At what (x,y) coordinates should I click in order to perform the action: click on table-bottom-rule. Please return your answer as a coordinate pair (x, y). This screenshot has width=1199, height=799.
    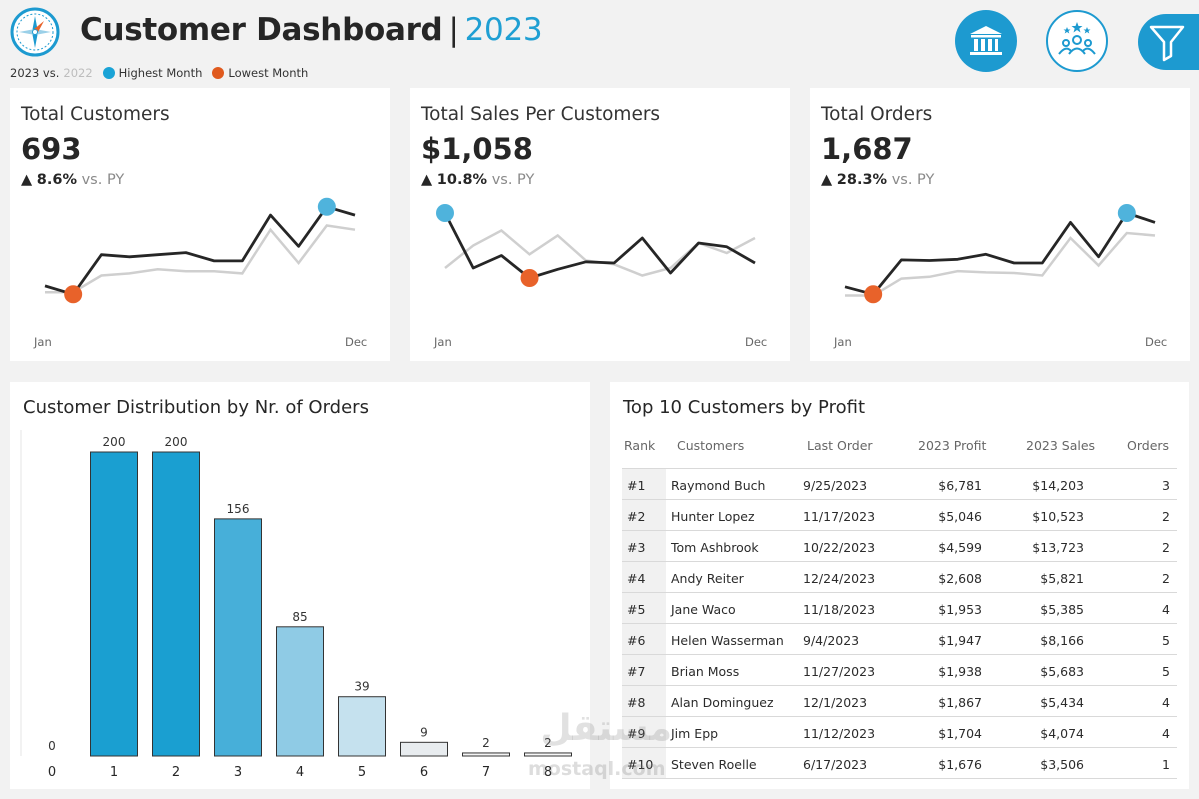
    Looking at the image, I should click on (899, 778).